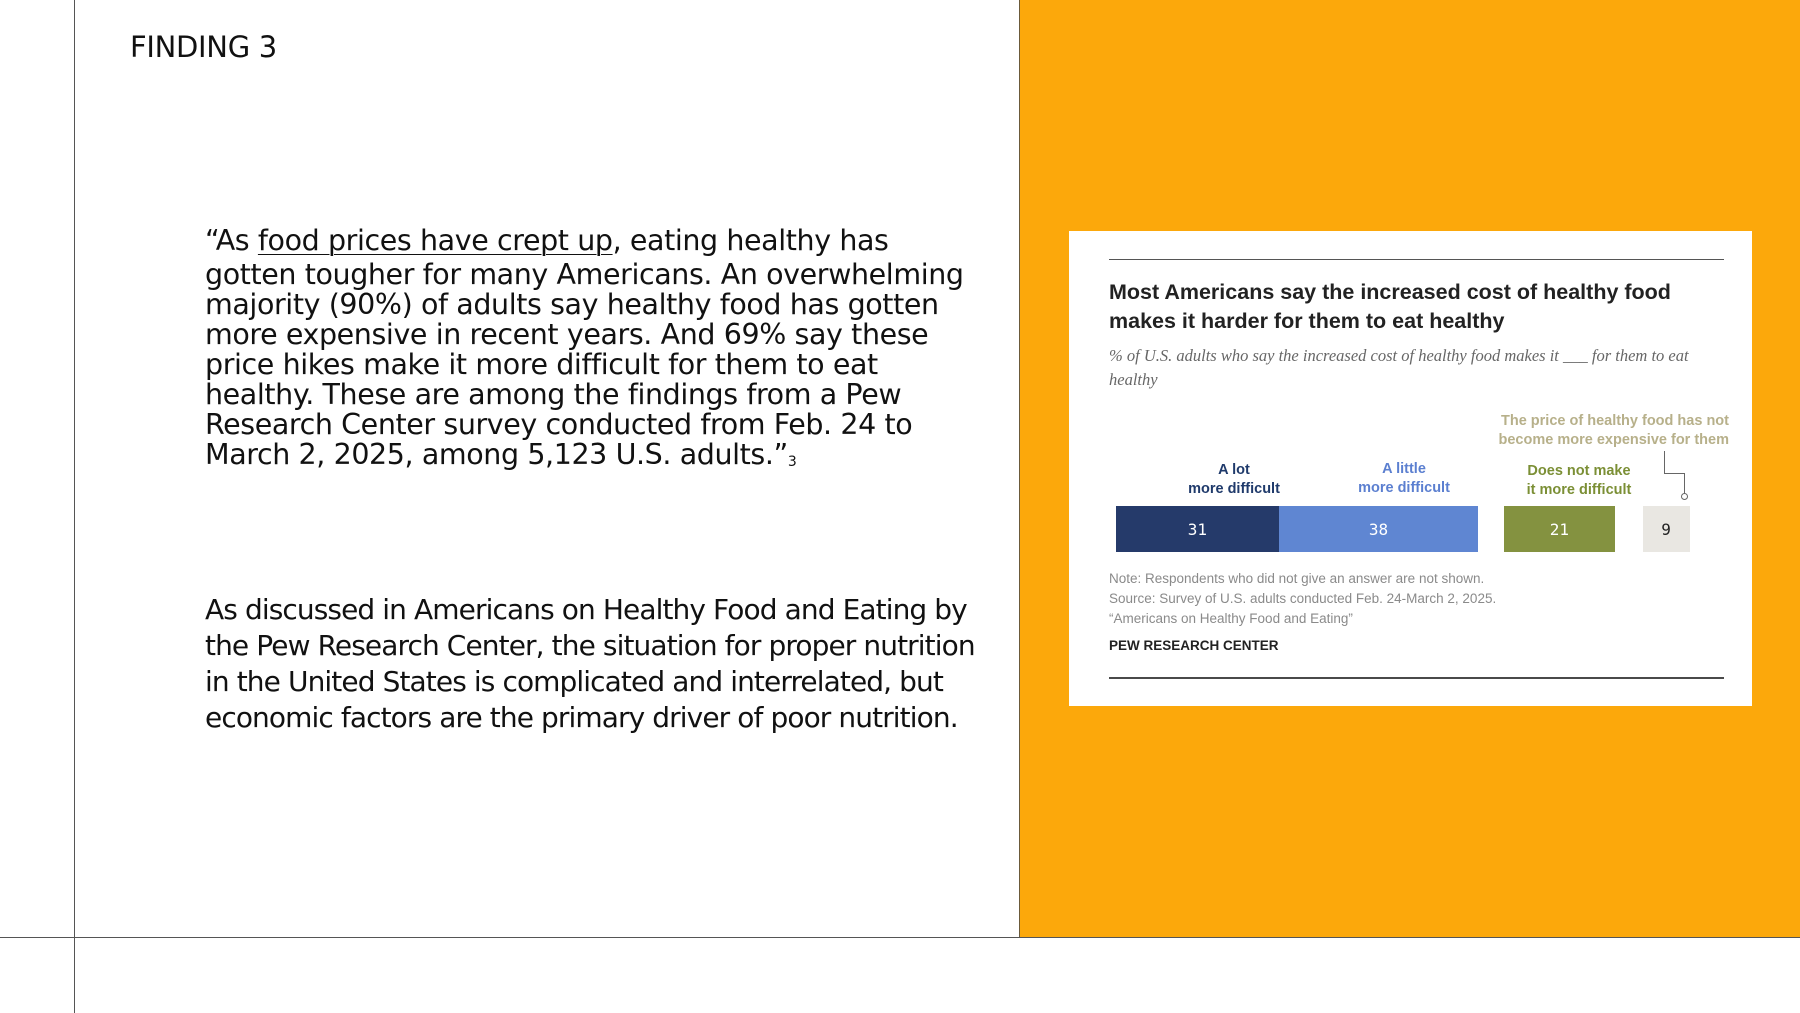 The height and width of the screenshot is (1013, 1800). I want to click on label-line: A little, so click(1404, 469).